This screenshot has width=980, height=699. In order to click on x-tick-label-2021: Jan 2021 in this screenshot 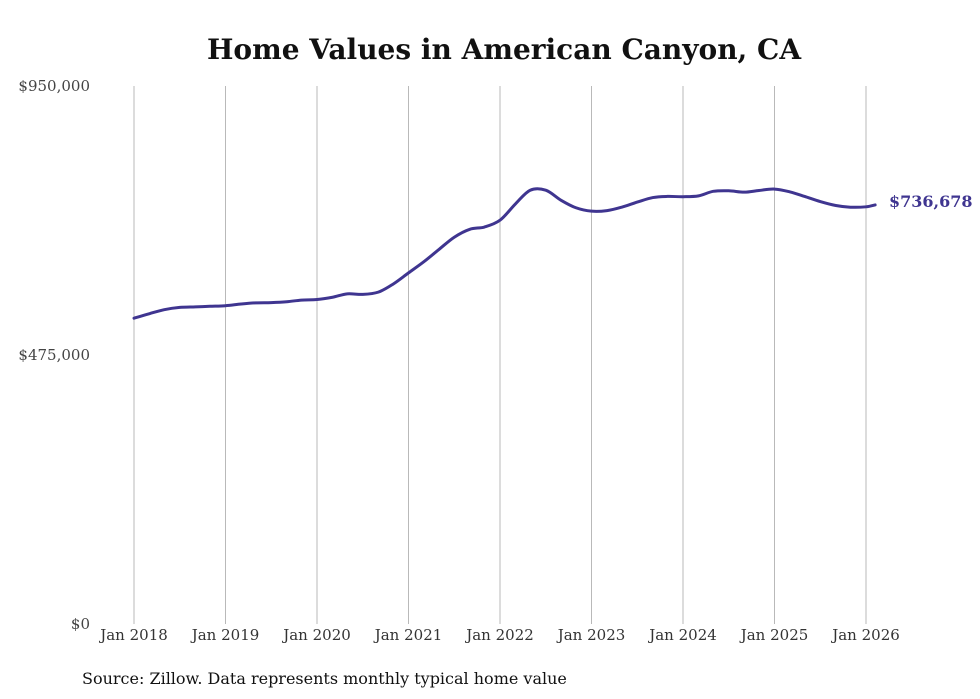, I will do `click(408, 635)`.